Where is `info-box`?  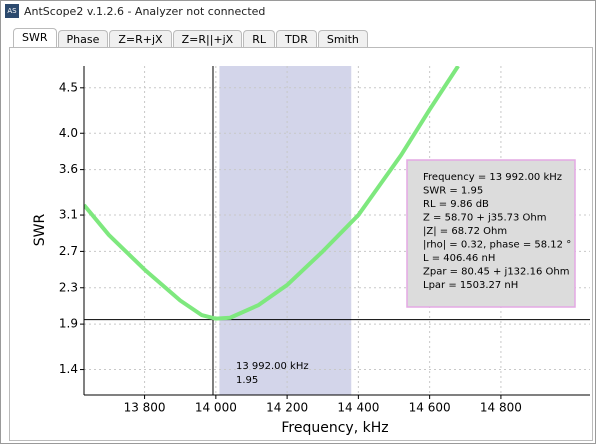 info-box is located at coordinates (491, 233).